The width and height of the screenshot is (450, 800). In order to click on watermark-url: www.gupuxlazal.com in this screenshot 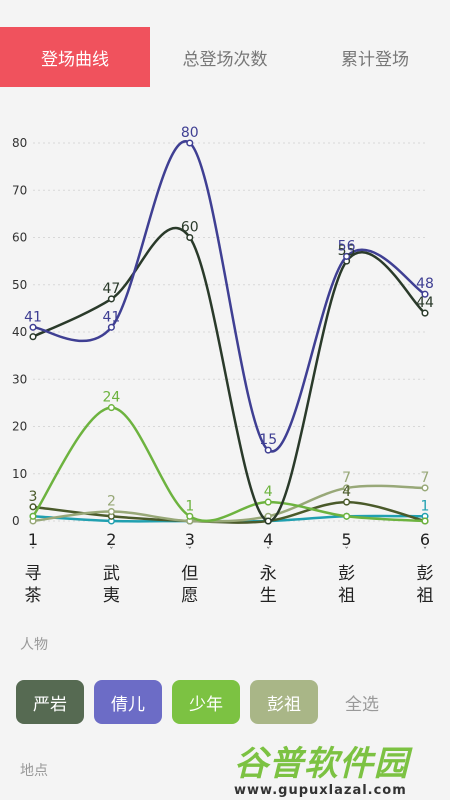, I will do `click(320, 790)`.